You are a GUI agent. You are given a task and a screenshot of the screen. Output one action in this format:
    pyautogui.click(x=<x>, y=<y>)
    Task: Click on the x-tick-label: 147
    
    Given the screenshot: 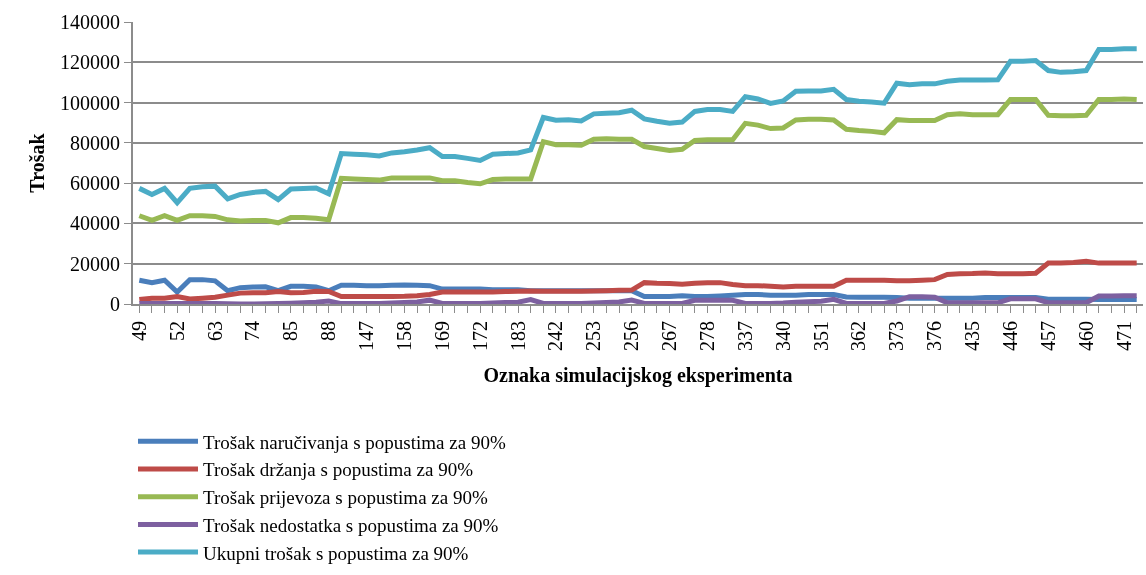 What is the action you would take?
    pyautogui.click(x=366, y=336)
    